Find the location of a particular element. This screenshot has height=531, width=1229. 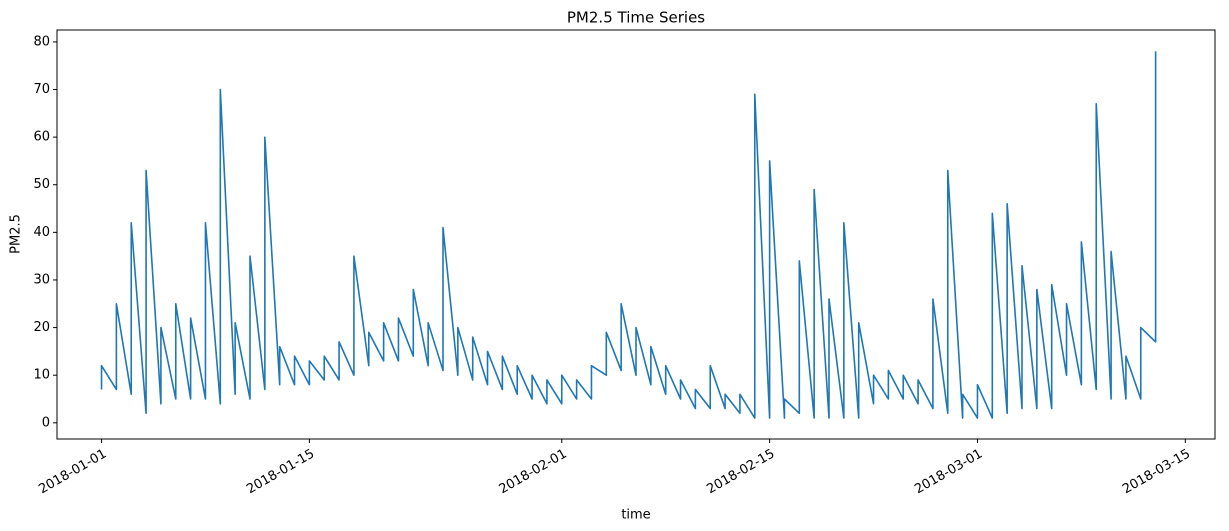

y-tick-label: 70 is located at coordinates (41, 89).